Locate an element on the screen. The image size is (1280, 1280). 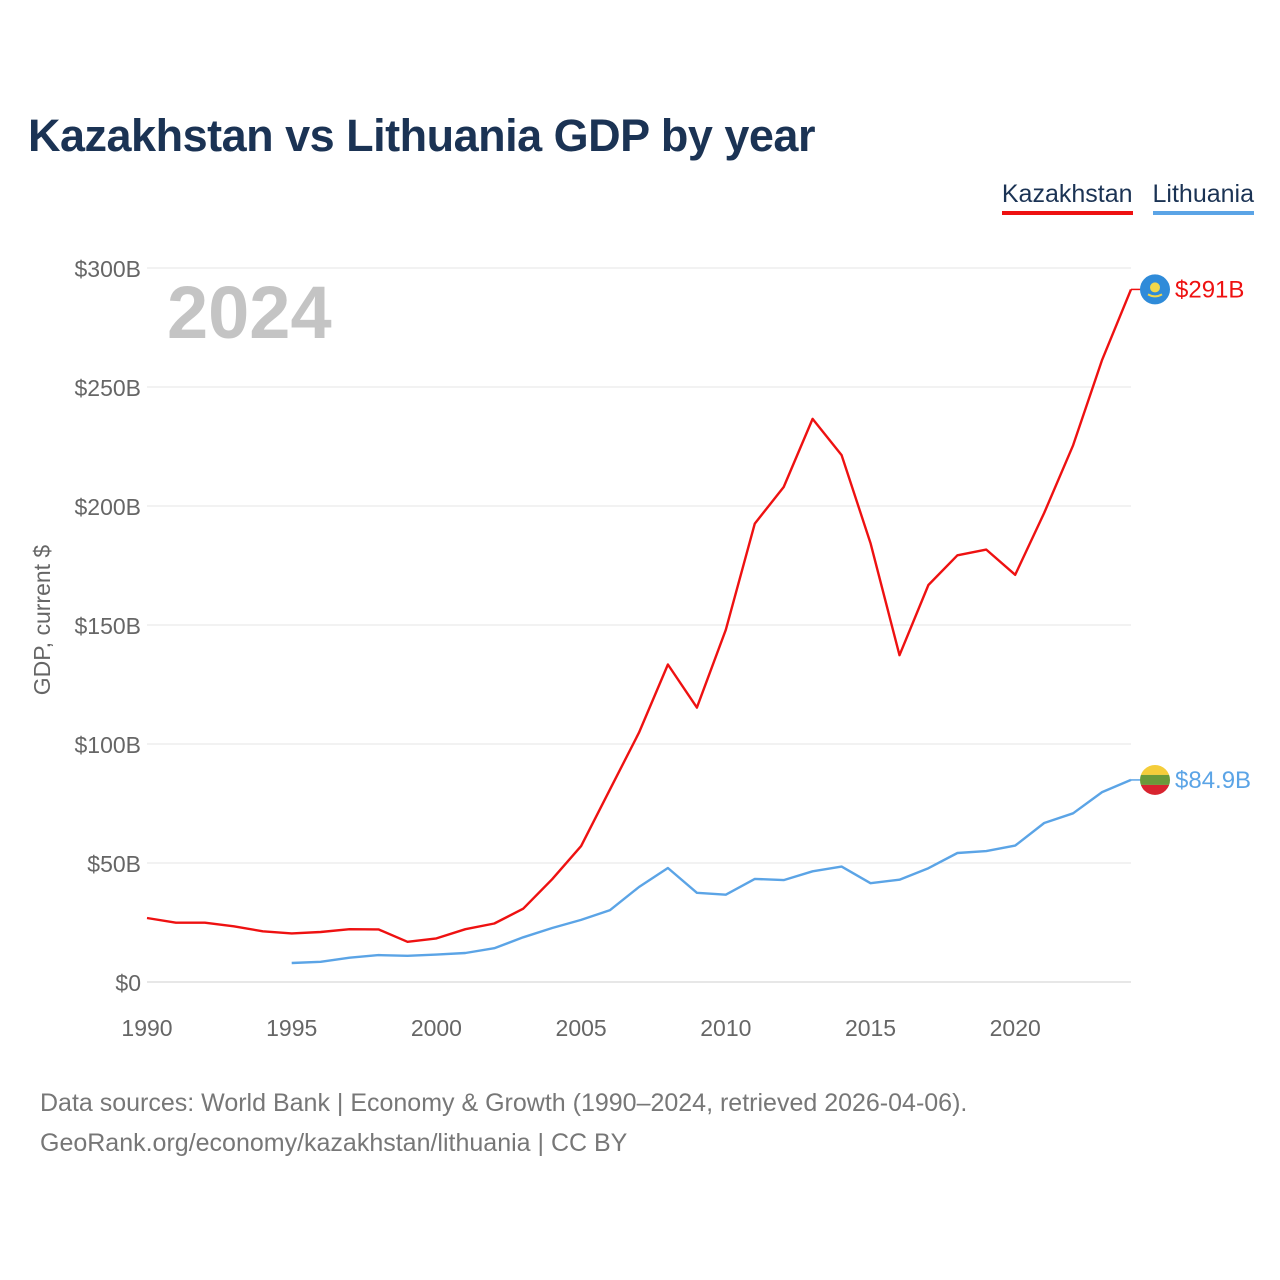
x-axis-ticks: 1990 1995 2000 2005 2010 2015 2020 is located at coordinates (580, 1028).